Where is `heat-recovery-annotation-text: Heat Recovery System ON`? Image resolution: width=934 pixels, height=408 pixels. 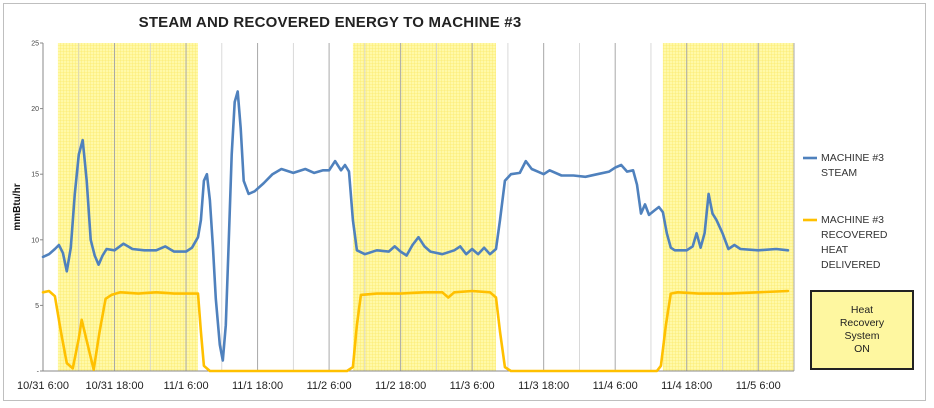
heat-recovery-annotation-text: Heat Recovery System ON is located at coordinates (862, 329).